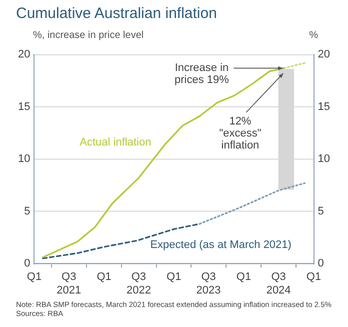  I want to click on y2-tick-label: 0, so click(321, 264).